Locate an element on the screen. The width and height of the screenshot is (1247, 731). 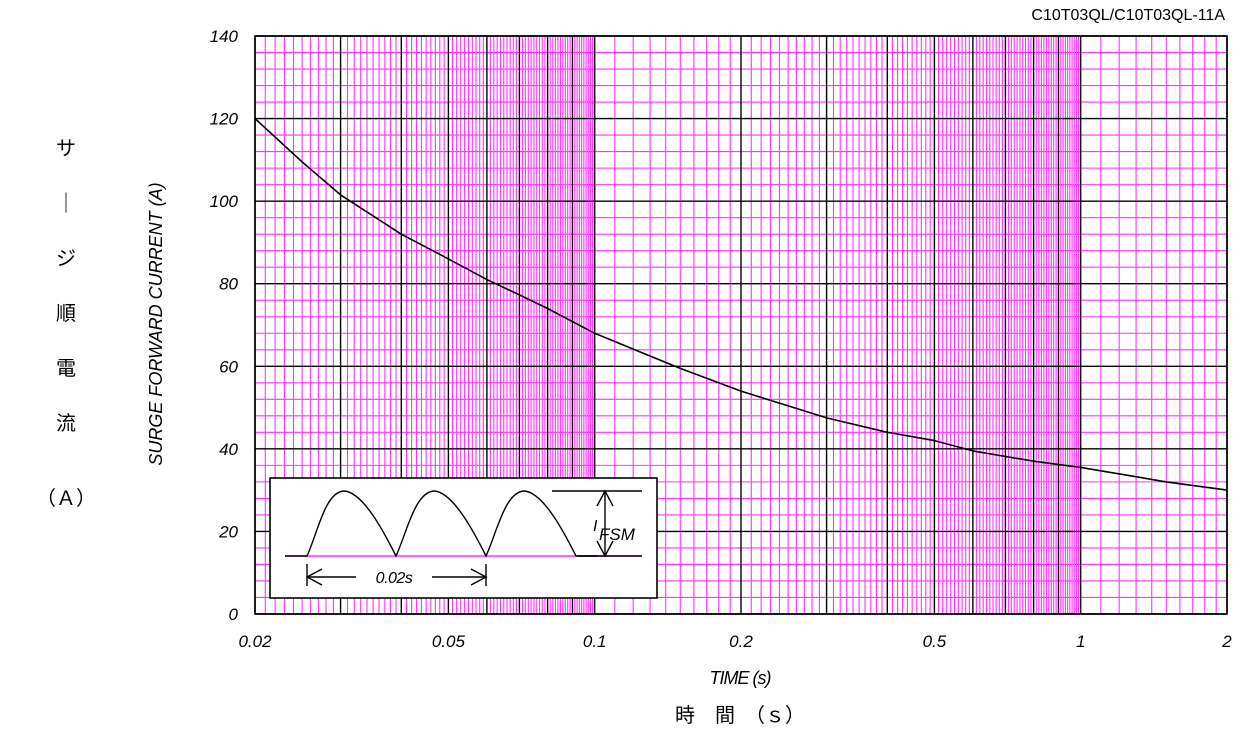
y-axis-label-jp-char: ジ is located at coordinates (66, 258).